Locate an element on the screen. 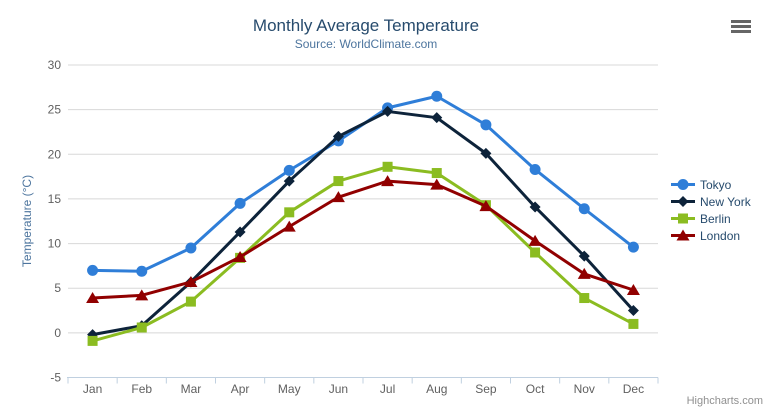 Image resolution: width=769 pixels, height=416 pixels. svg-text: Jul is located at coordinates (387, 389).